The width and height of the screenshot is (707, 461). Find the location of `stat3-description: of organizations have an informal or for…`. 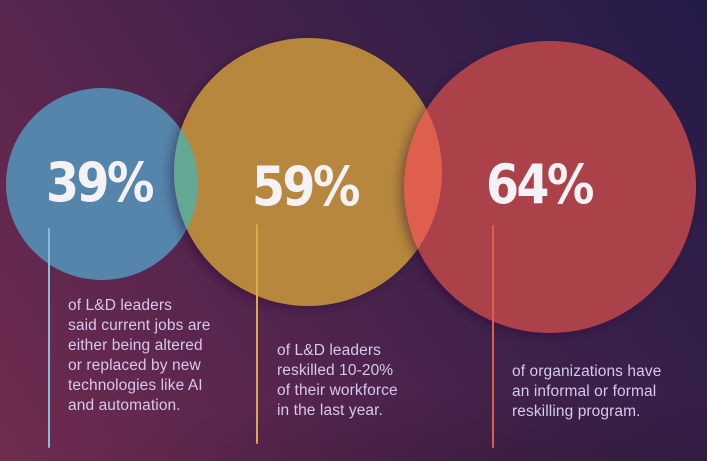

stat3-description: of organizations have an informal or for… is located at coordinates (587, 391).